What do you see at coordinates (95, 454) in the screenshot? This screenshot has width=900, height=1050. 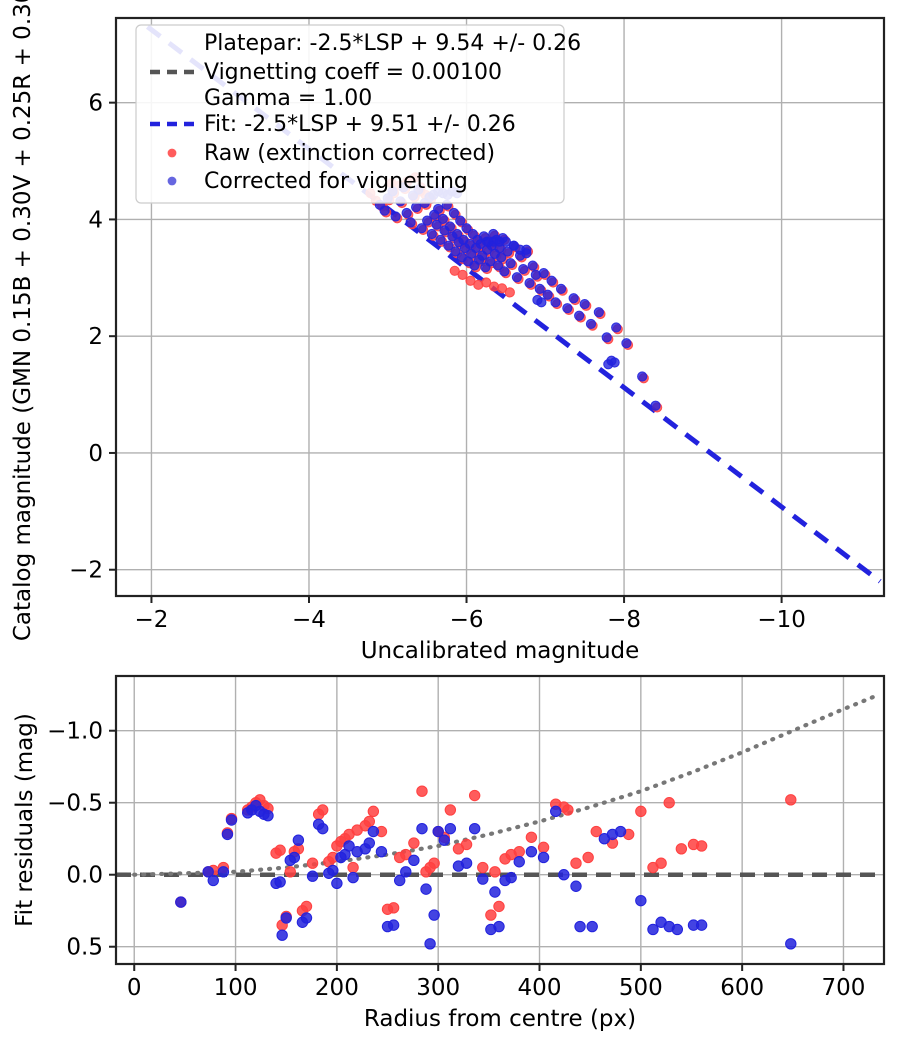 I see `y-tick-label-top: 0` at bounding box center [95, 454].